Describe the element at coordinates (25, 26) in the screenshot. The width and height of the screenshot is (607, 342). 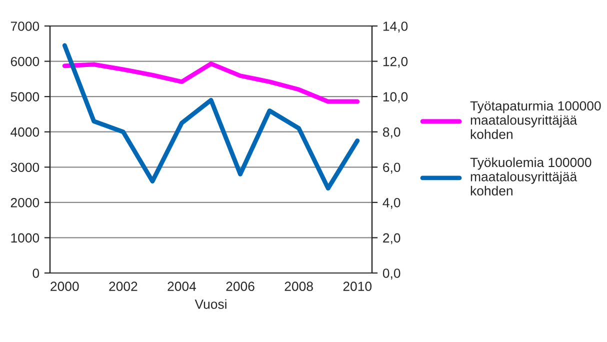
I see `y-tick-label: 7000` at that location.